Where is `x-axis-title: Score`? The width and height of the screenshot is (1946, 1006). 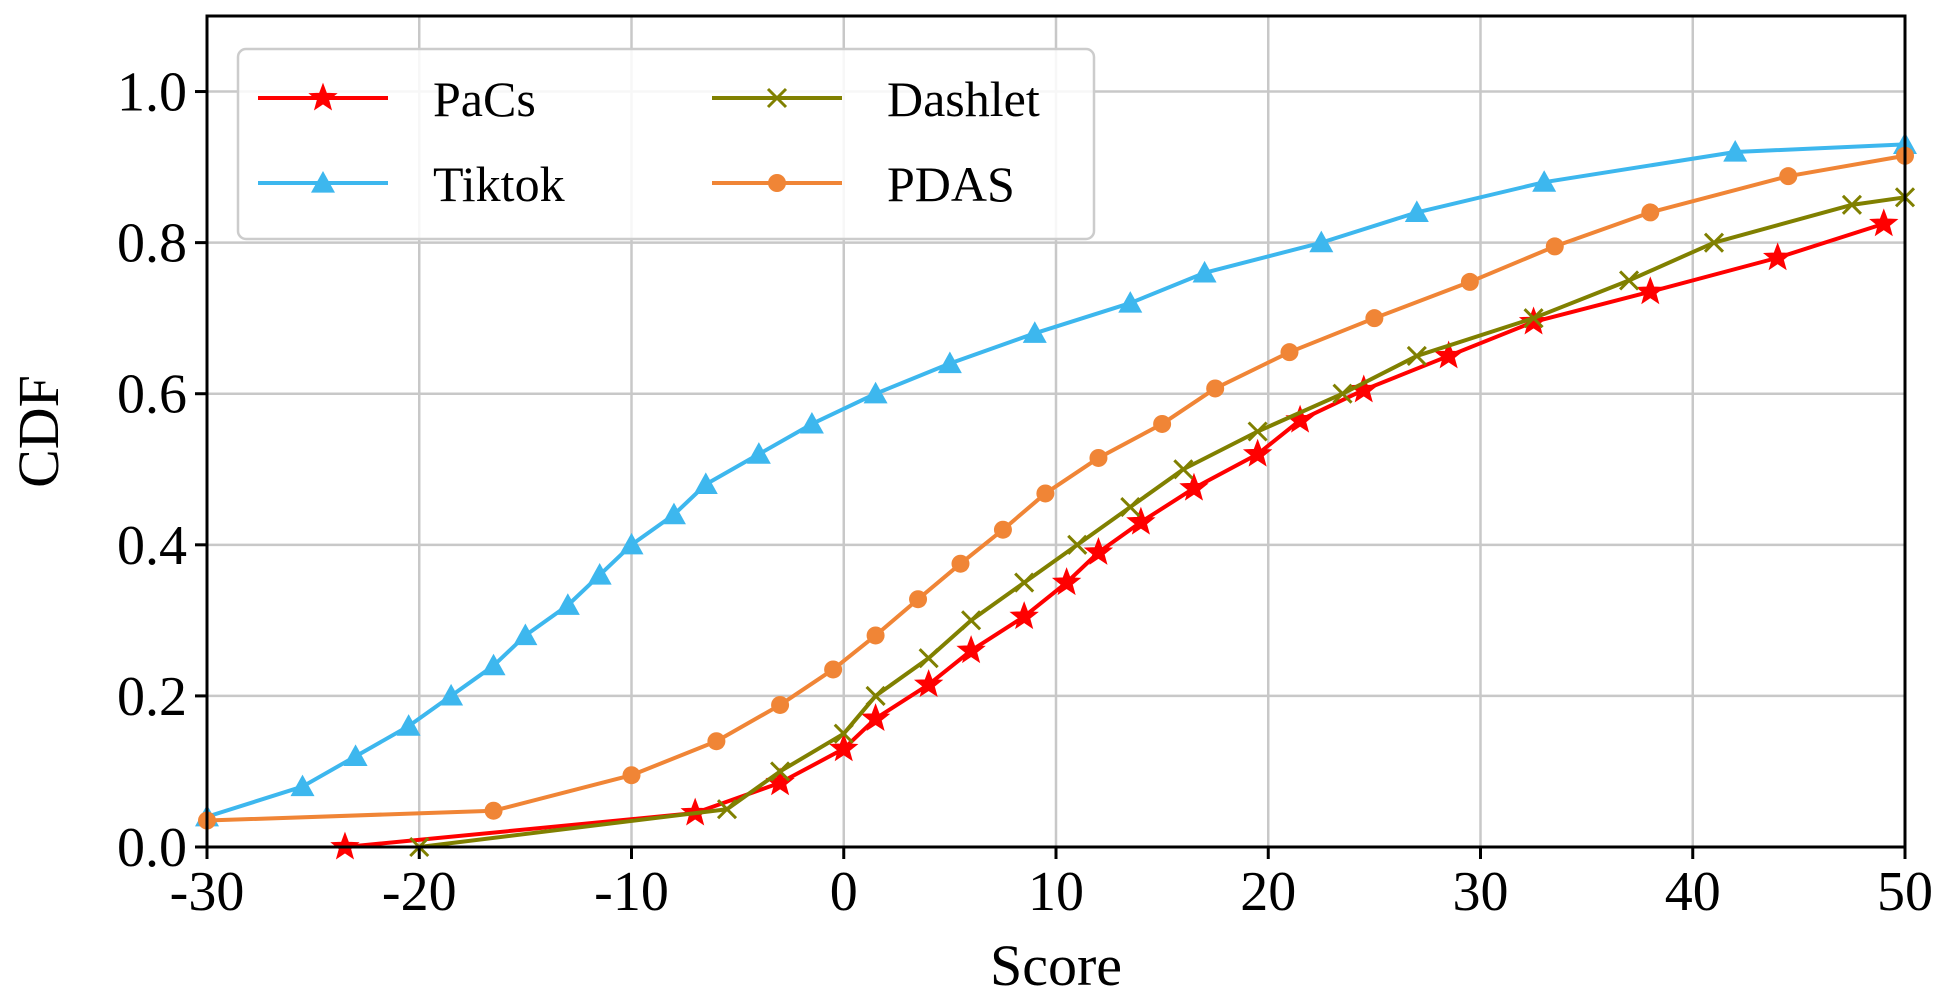 x-axis-title: Score is located at coordinates (1056, 965).